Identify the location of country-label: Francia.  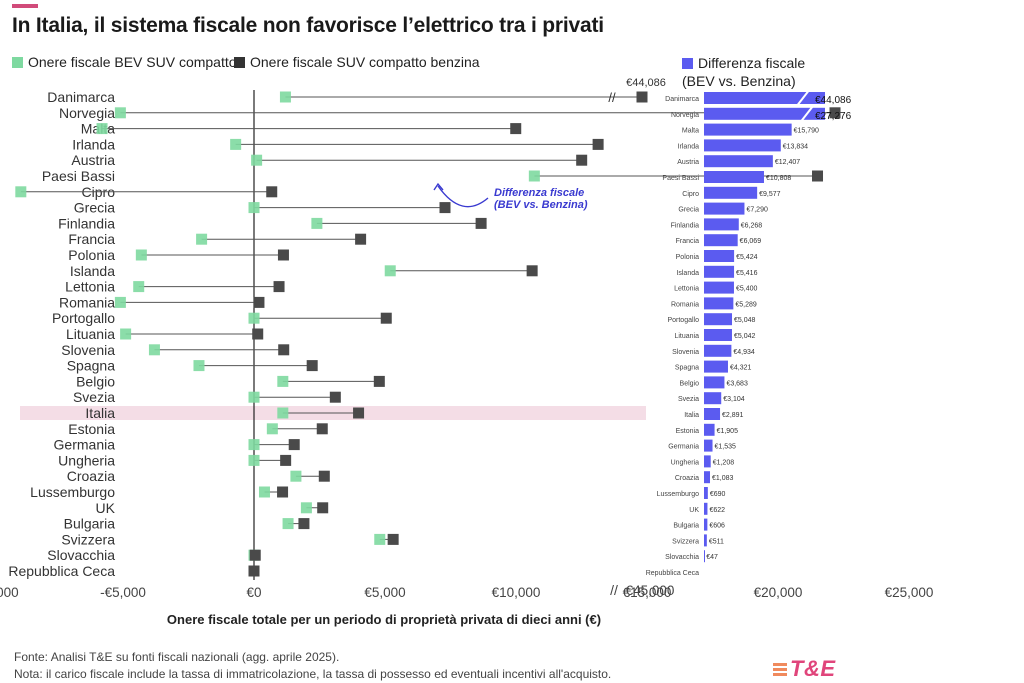
(91, 239).